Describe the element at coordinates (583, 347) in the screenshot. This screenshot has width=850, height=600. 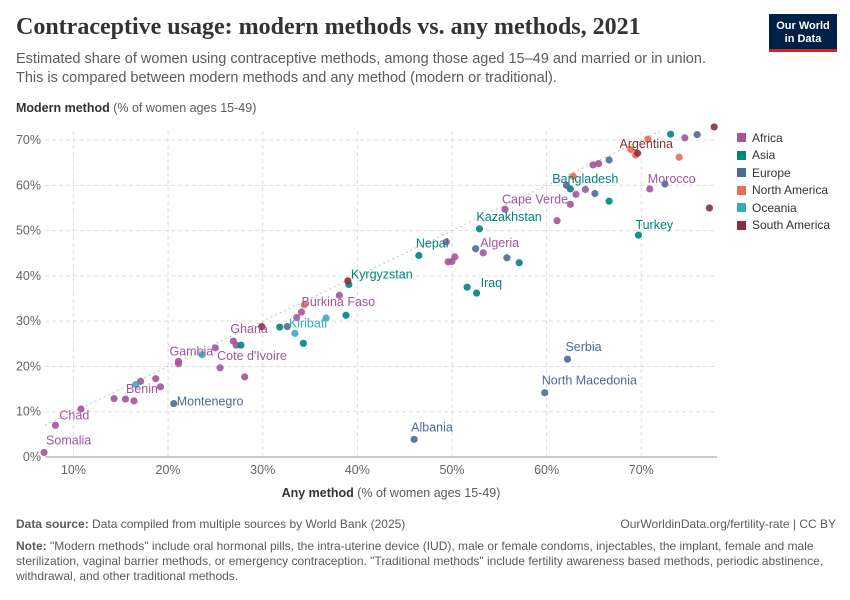
I see `point-label: Serbia` at that location.